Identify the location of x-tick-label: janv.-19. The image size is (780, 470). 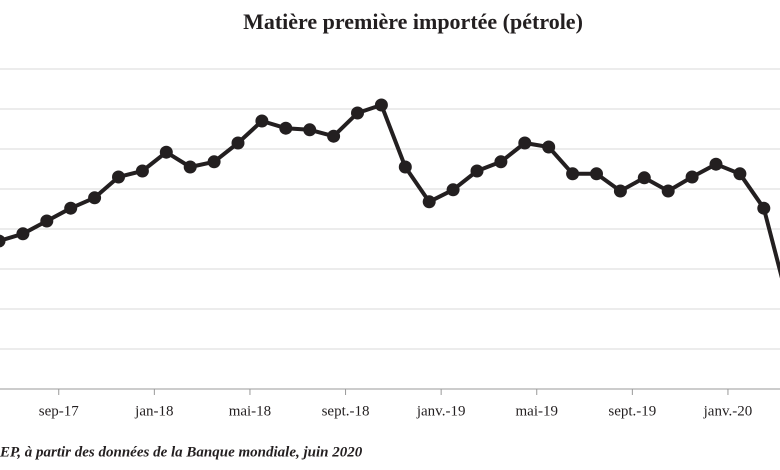
(441, 411).